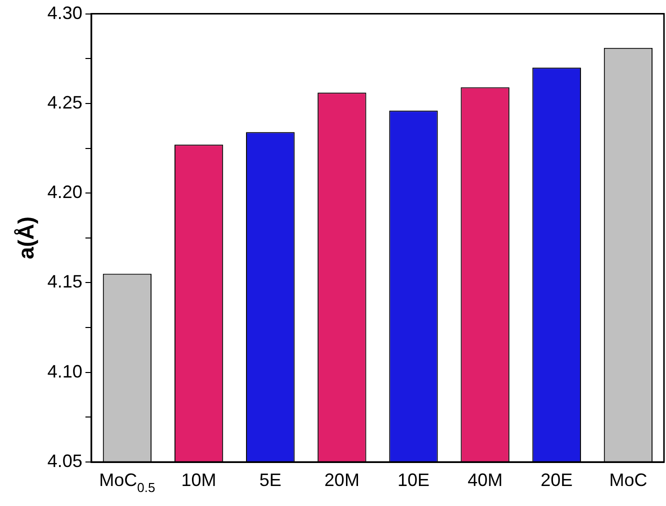 Image resolution: width=666 pixels, height=506 pixels. I want to click on y-axis-title: a(Å), so click(25, 238).